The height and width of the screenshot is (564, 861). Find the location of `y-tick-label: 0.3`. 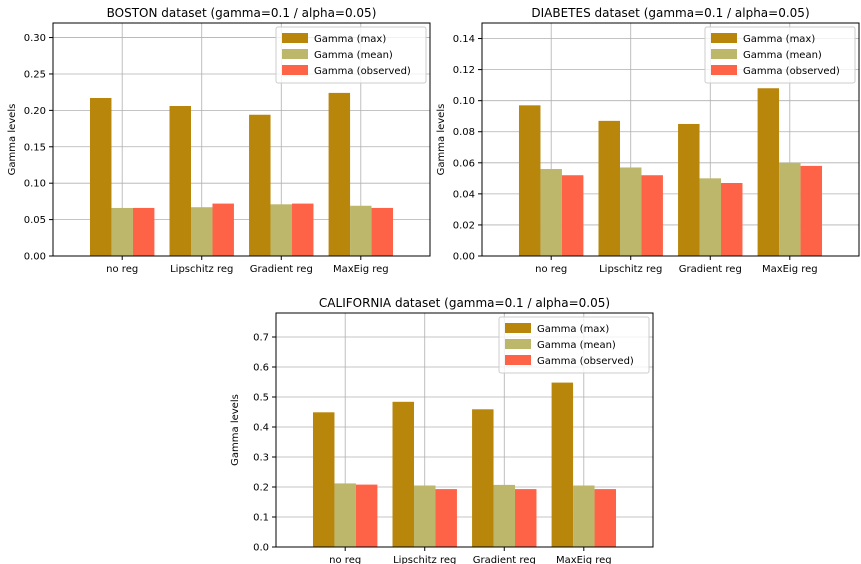

y-tick-label: 0.3 is located at coordinates (261, 458).